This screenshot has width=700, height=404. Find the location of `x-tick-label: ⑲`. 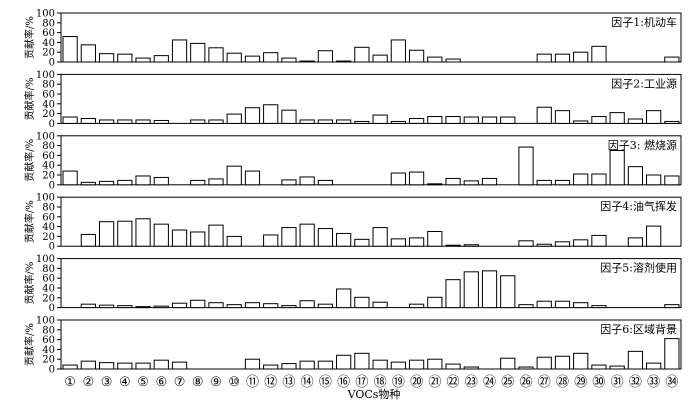

x-tick-label: ⑲ is located at coordinates (398, 382).